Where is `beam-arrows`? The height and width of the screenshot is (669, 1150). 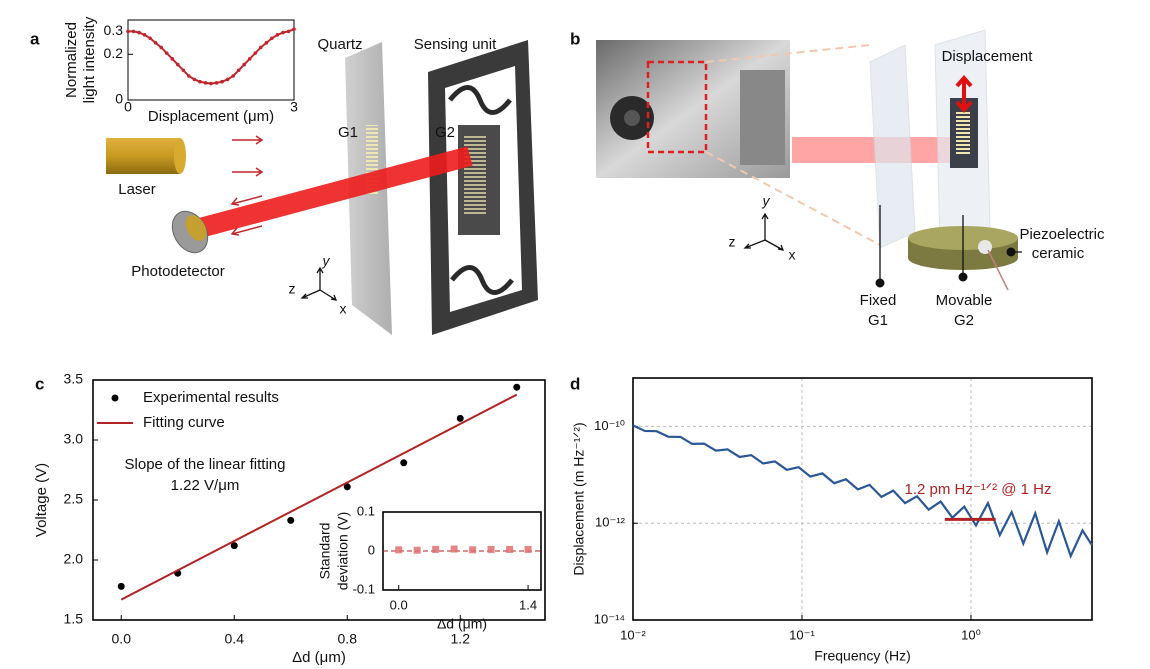
beam-arrows is located at coordinates (247, 185).